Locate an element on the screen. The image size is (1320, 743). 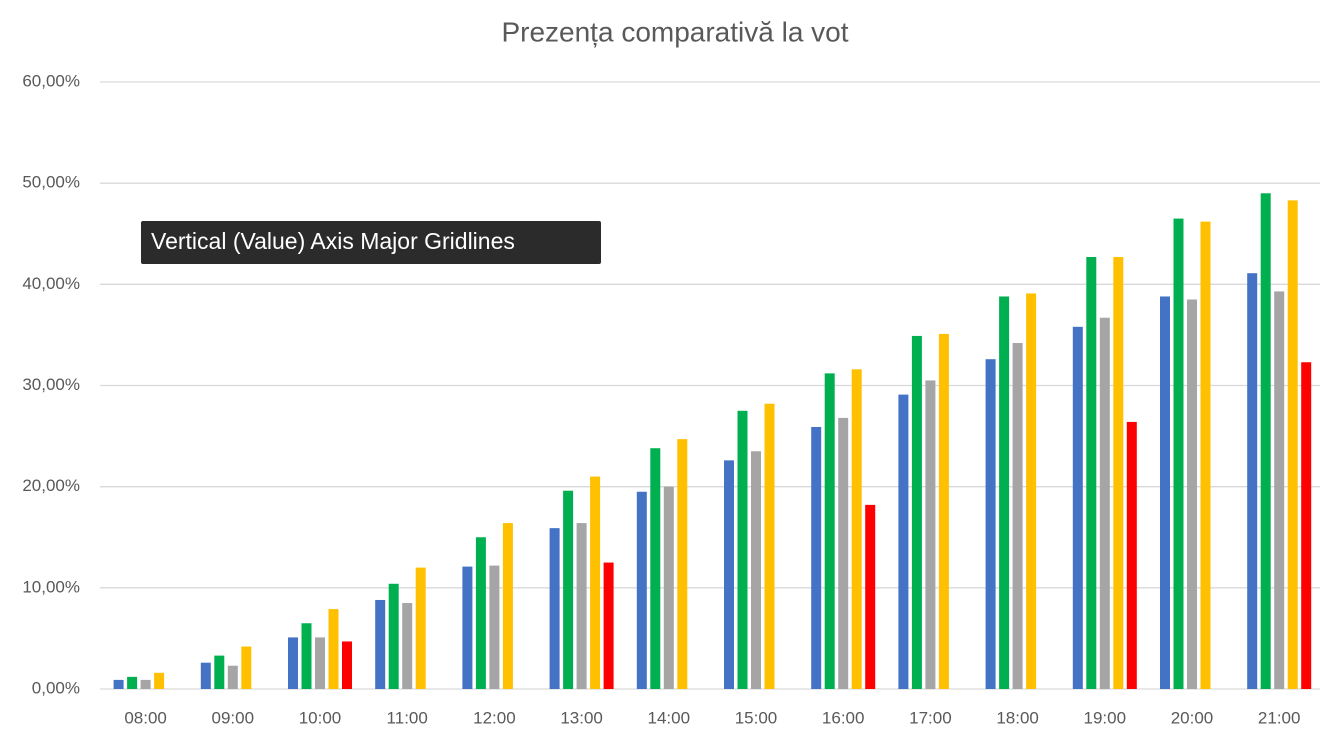
x-tick-label: 13:00 is located at coordinates (581, 717).